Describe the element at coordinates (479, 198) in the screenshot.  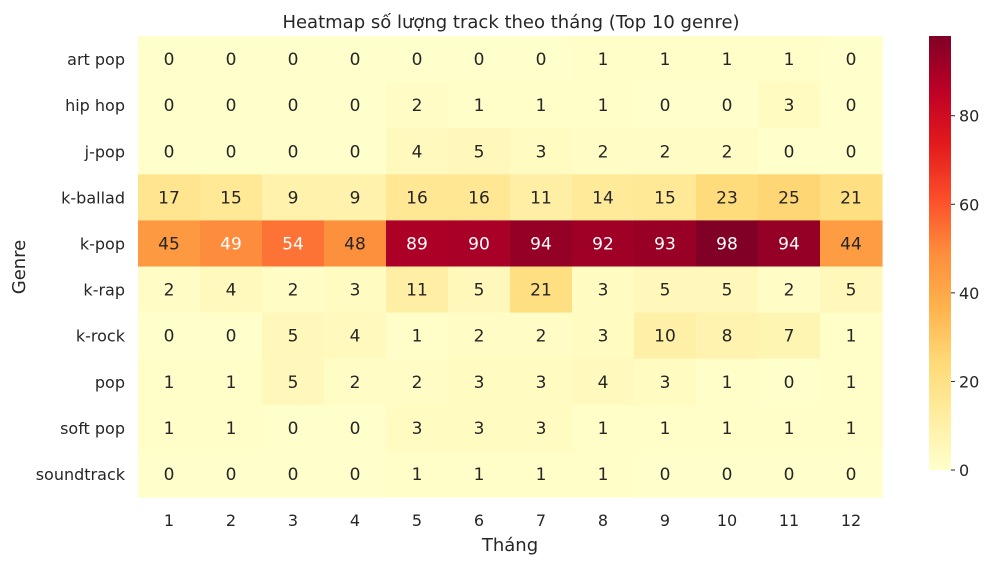
I see `cell-value-label: 16` at that location.